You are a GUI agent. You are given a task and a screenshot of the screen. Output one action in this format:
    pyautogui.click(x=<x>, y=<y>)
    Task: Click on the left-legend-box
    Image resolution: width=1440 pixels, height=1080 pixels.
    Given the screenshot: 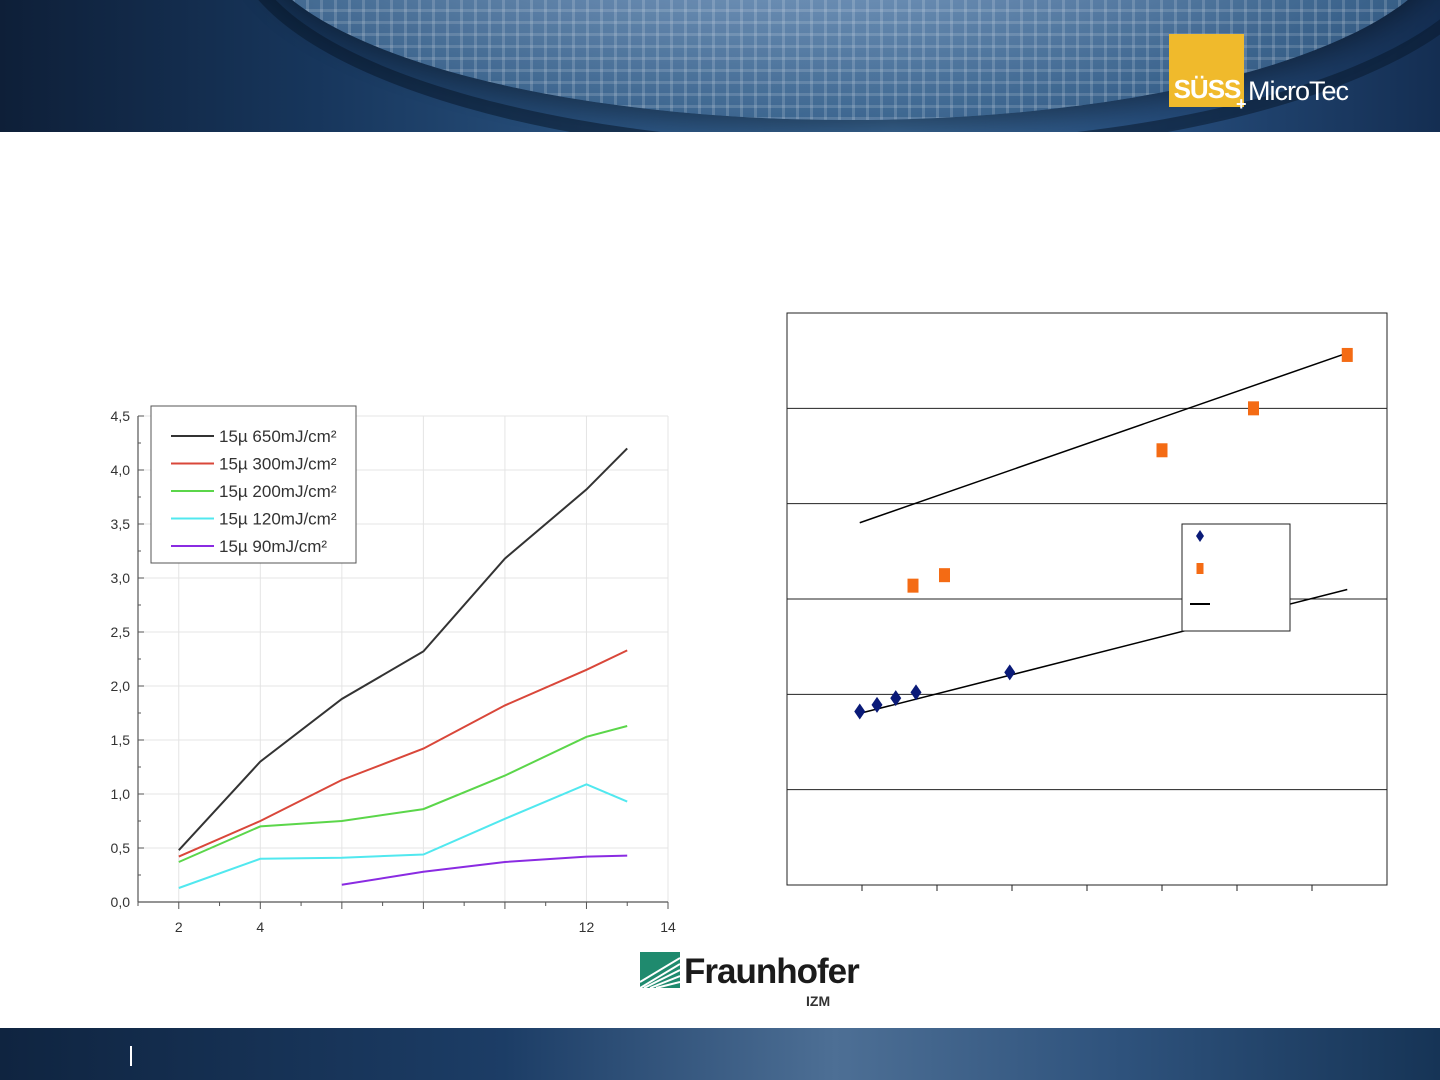 What is the action you would take?
    pyautogui.click(x=253, y=484)
    